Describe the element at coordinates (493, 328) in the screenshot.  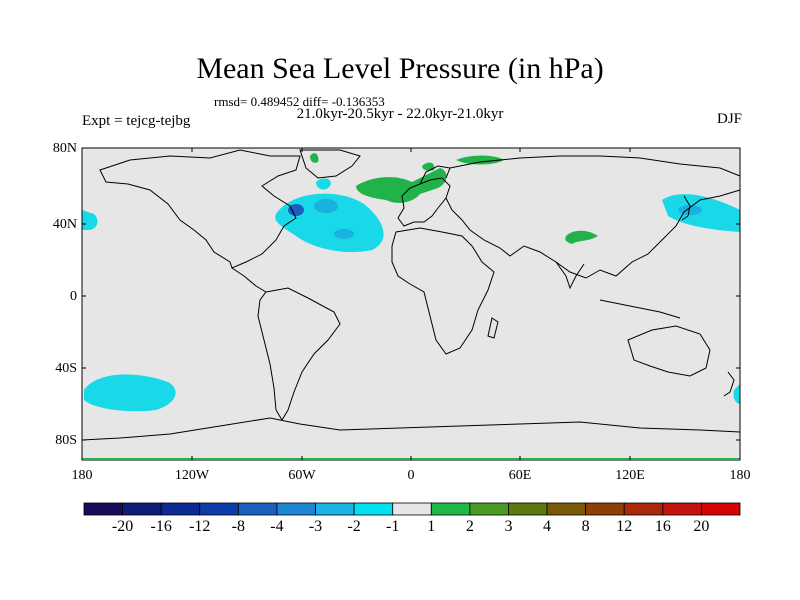
I see `madagascar-coast` at that location.